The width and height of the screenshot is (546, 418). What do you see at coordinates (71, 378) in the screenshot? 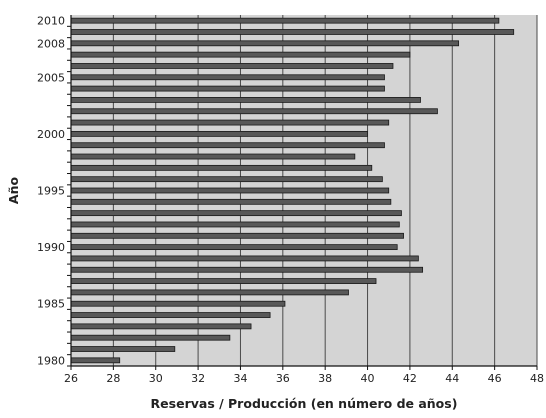
I see `x-tick-label-26: 26` at bounding box center [71, 378].